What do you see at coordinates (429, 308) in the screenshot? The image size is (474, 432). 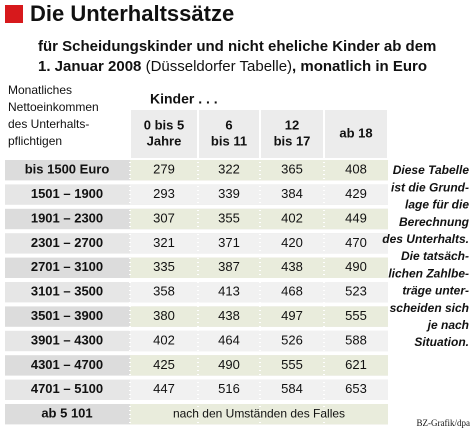 I see `side-note-line: scheiden sich` at bounding box center [429, 308].